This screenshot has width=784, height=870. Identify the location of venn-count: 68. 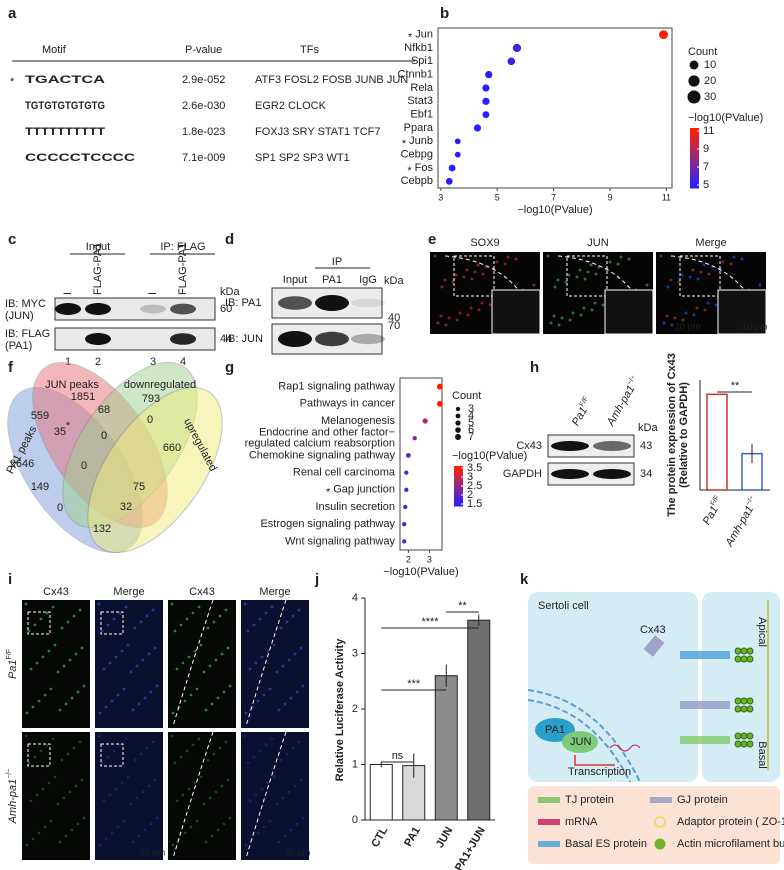
(104, 410).